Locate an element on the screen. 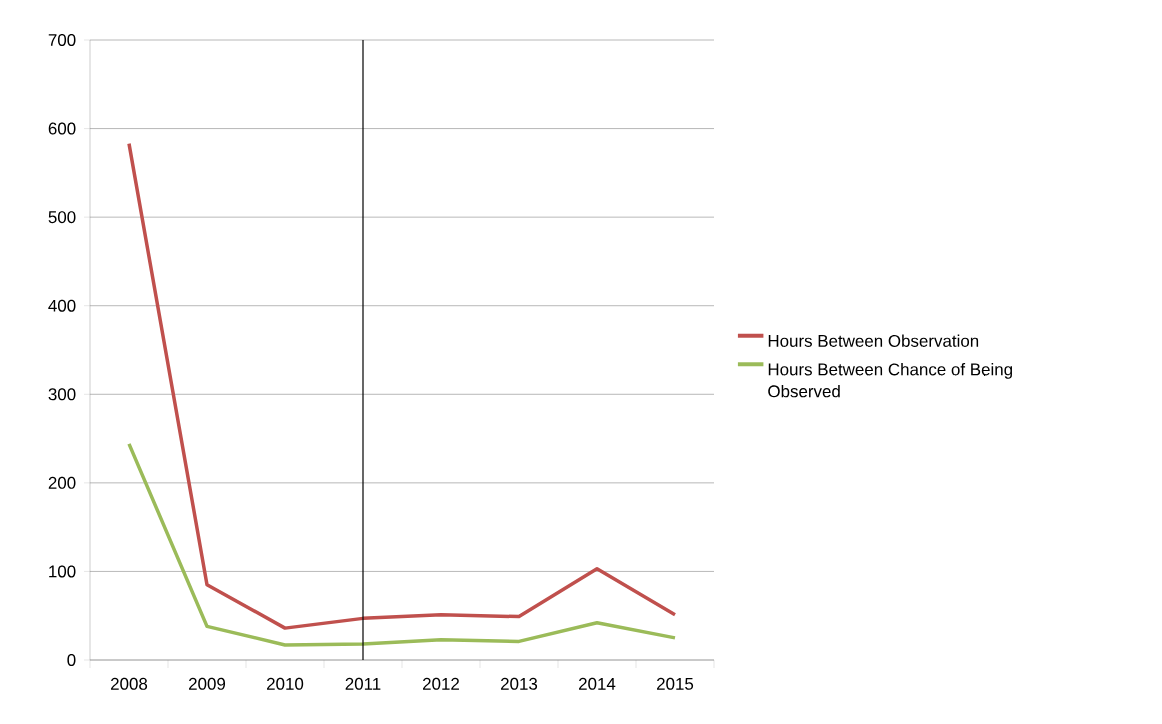 The width and height of the screenshot is (1162, 724). x-tick-label: 2015 is located at coordinates (675, 683).